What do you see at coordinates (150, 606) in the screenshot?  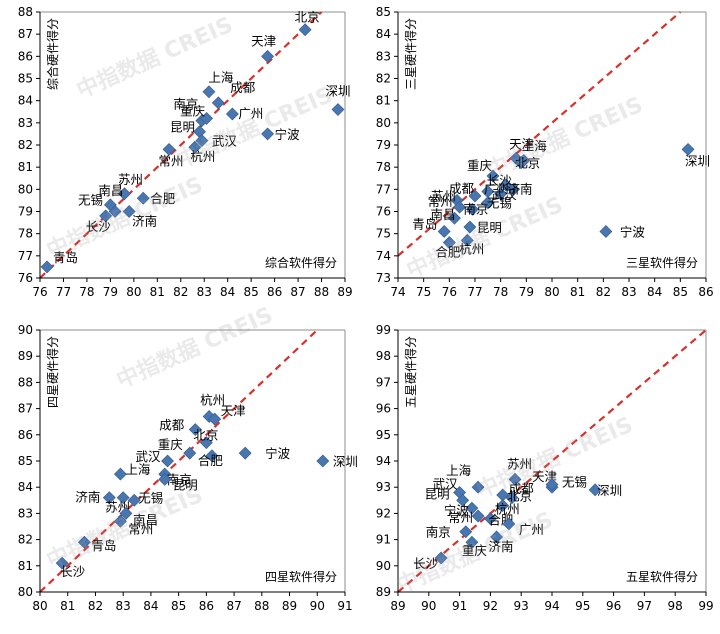 I see `x-tick-label: 84` at bounding box center [150, 606].